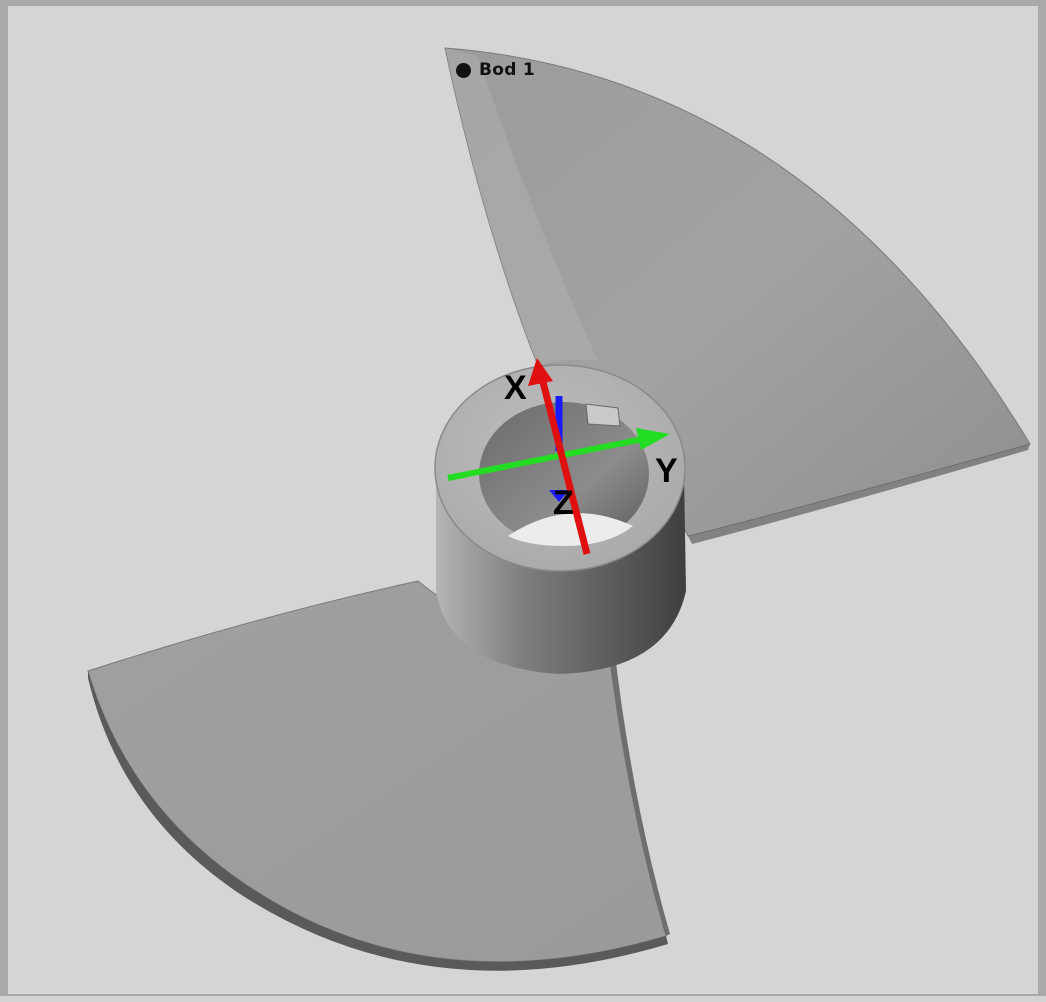 This screenshot has width=1046, height=1002. Describe the element at coordinates (563, 503) in the screenshot. I see `axis-z-label: Z` at that location.